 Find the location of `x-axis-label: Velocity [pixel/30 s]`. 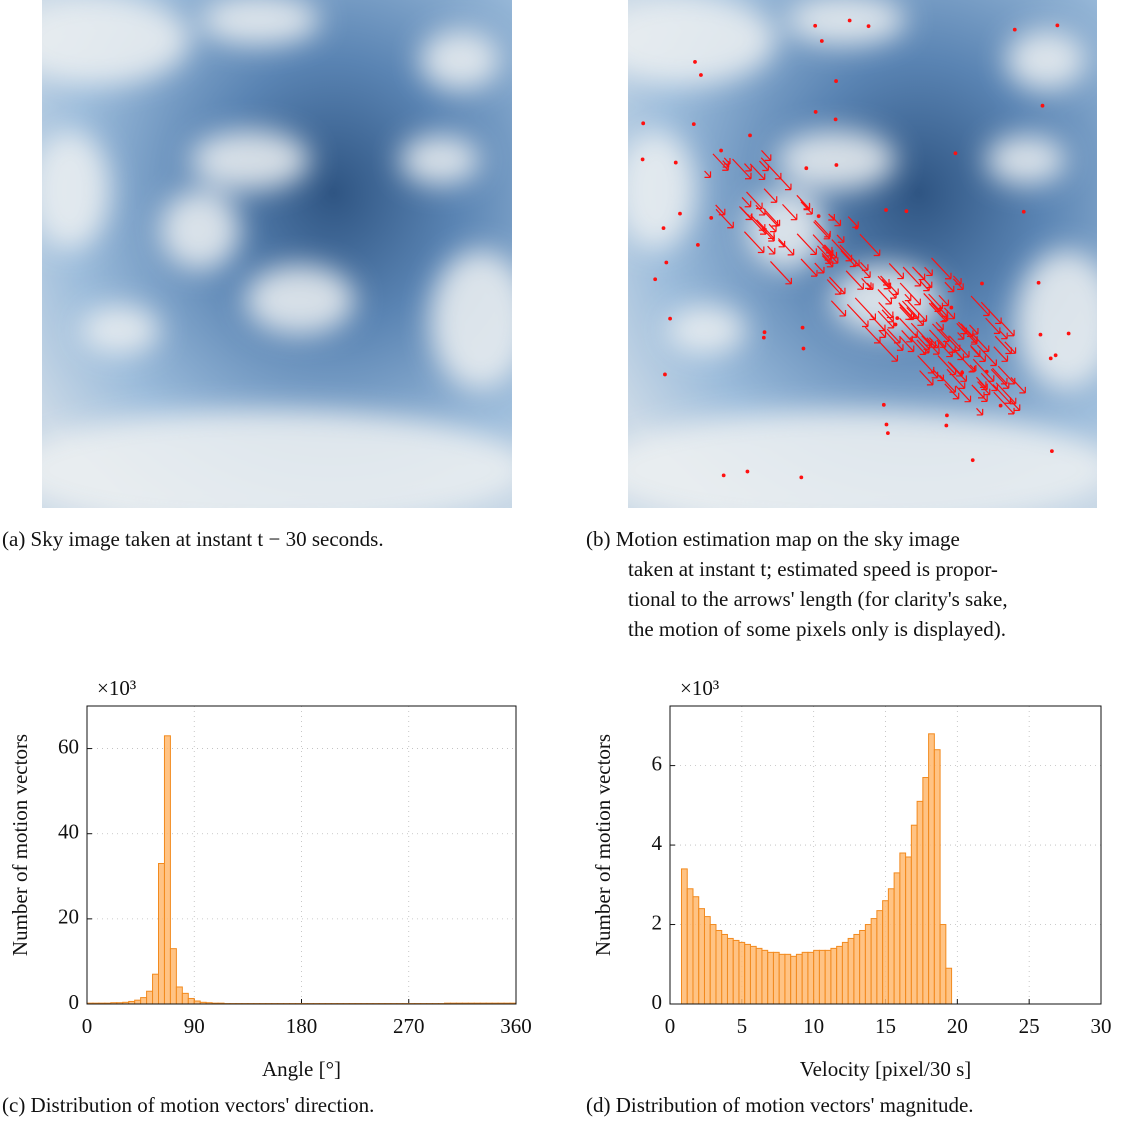

x-axis-label: Velocity [pixel/30 s] is located at coordinates (885, 1069).